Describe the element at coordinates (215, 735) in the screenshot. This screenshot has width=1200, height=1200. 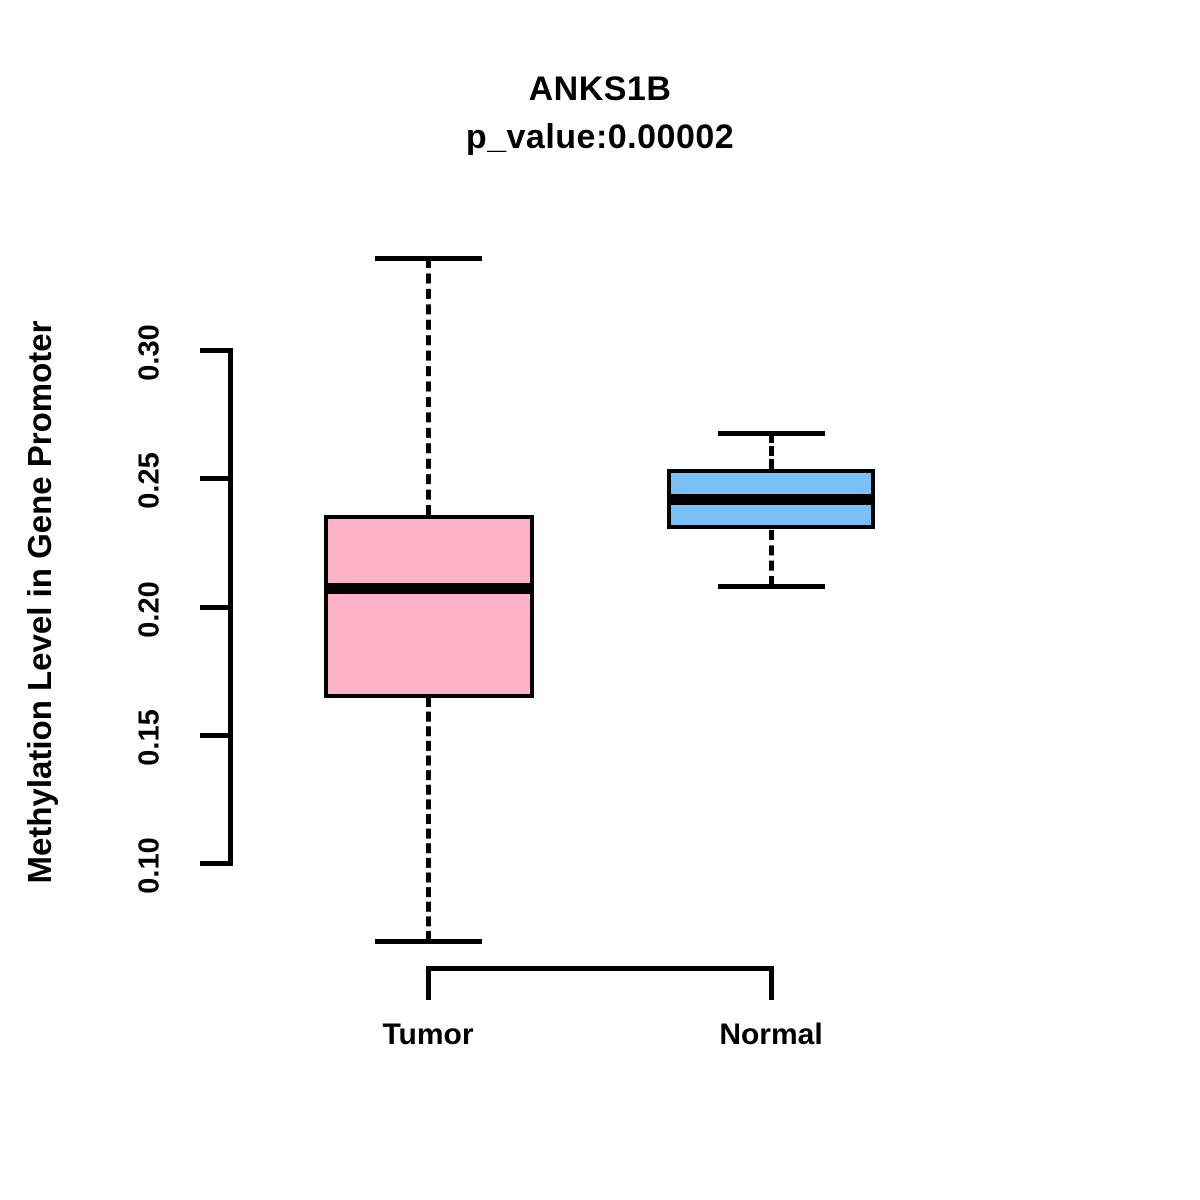
I see `y-tick-mark-0.15` at that location.